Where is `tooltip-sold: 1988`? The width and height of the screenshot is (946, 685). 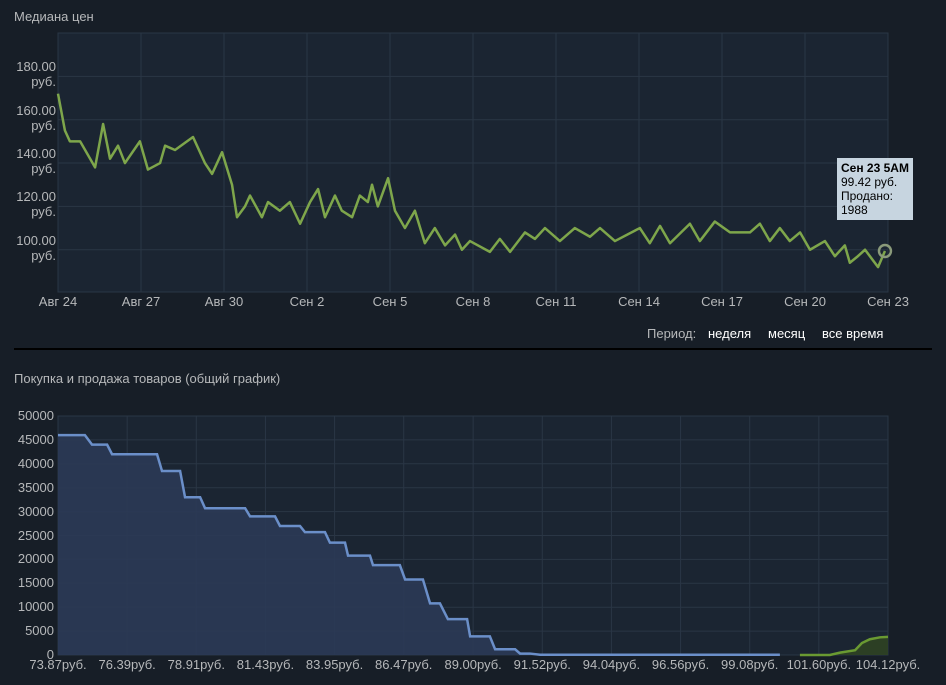 tooltip-sold: 1988 is located at coordinates (854, 210).